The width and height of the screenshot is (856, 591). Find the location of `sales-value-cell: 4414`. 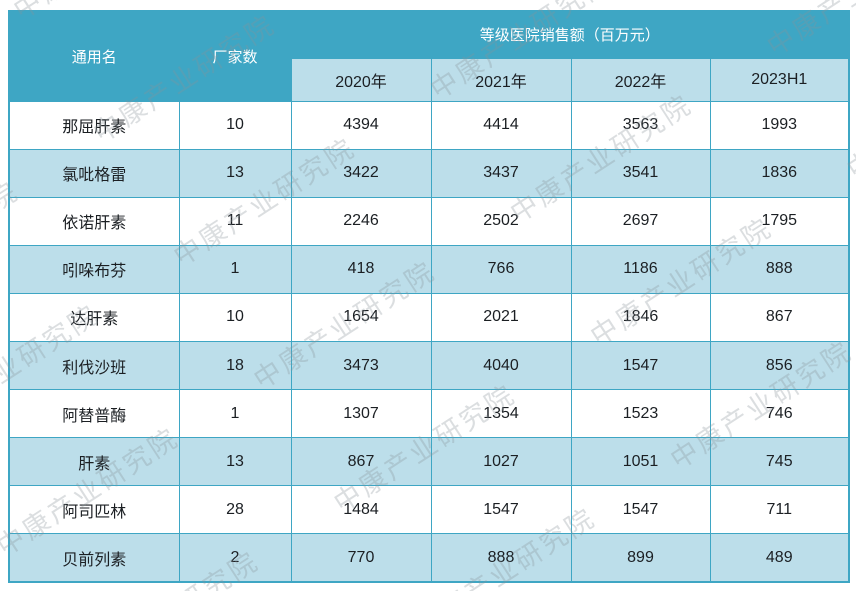

sales-value-cell: 4414 is located at coordinates (501, 125).